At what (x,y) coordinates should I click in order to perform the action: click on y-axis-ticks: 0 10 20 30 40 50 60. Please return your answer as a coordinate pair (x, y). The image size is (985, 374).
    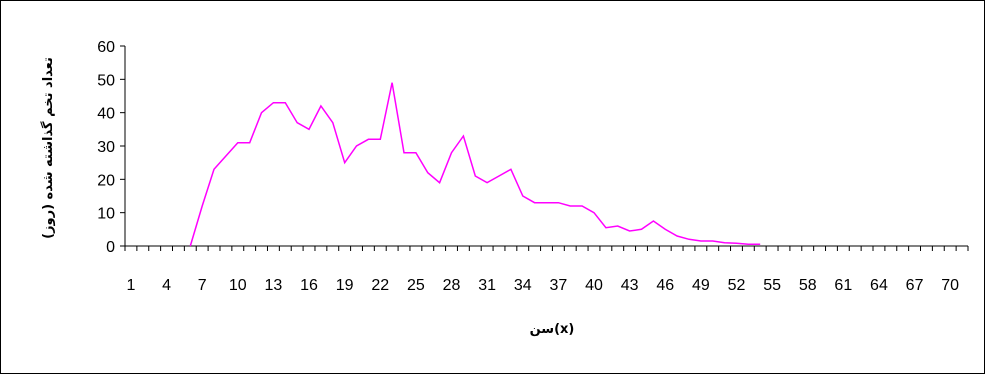
    Looking at the image, I should click on (111, 147).